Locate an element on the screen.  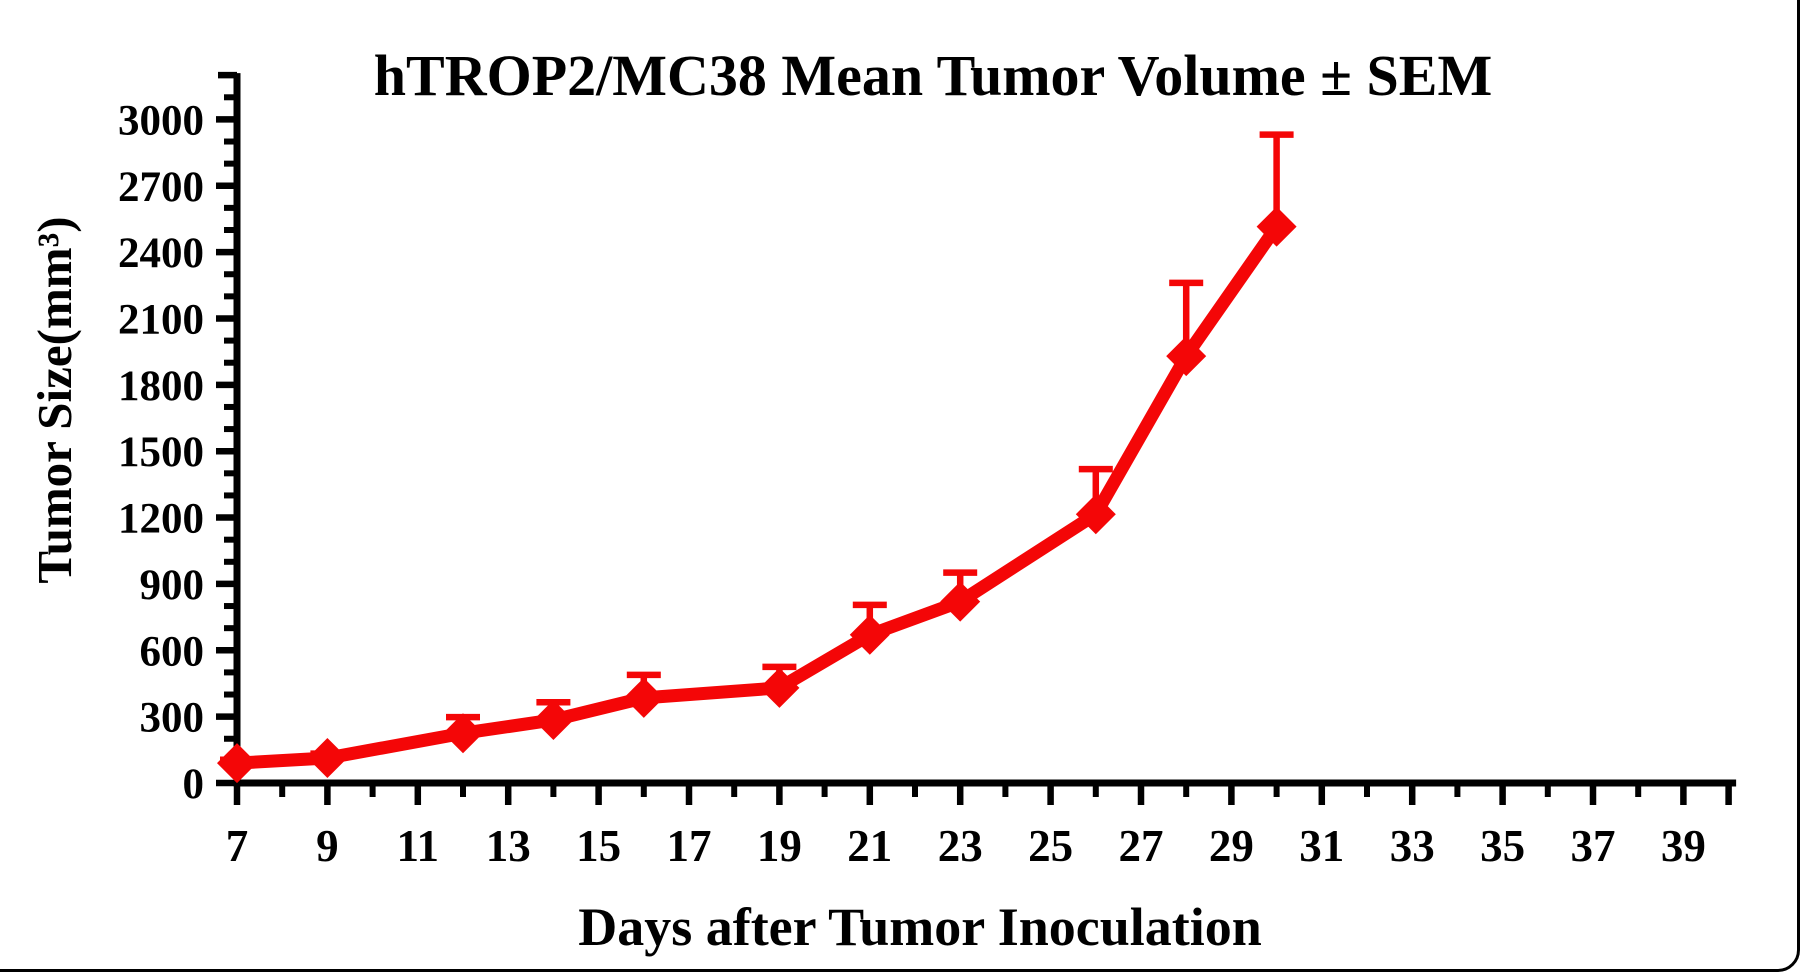
x-tick-label: 7 is located at coordinates (237, 846).